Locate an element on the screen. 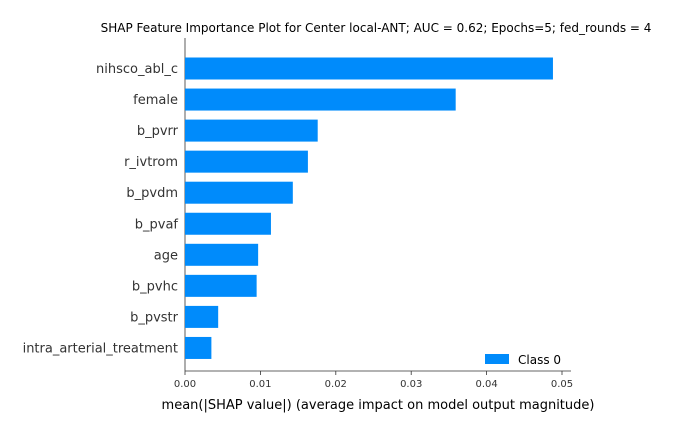  legend: Class 0 is located at coordinates (523, 360).